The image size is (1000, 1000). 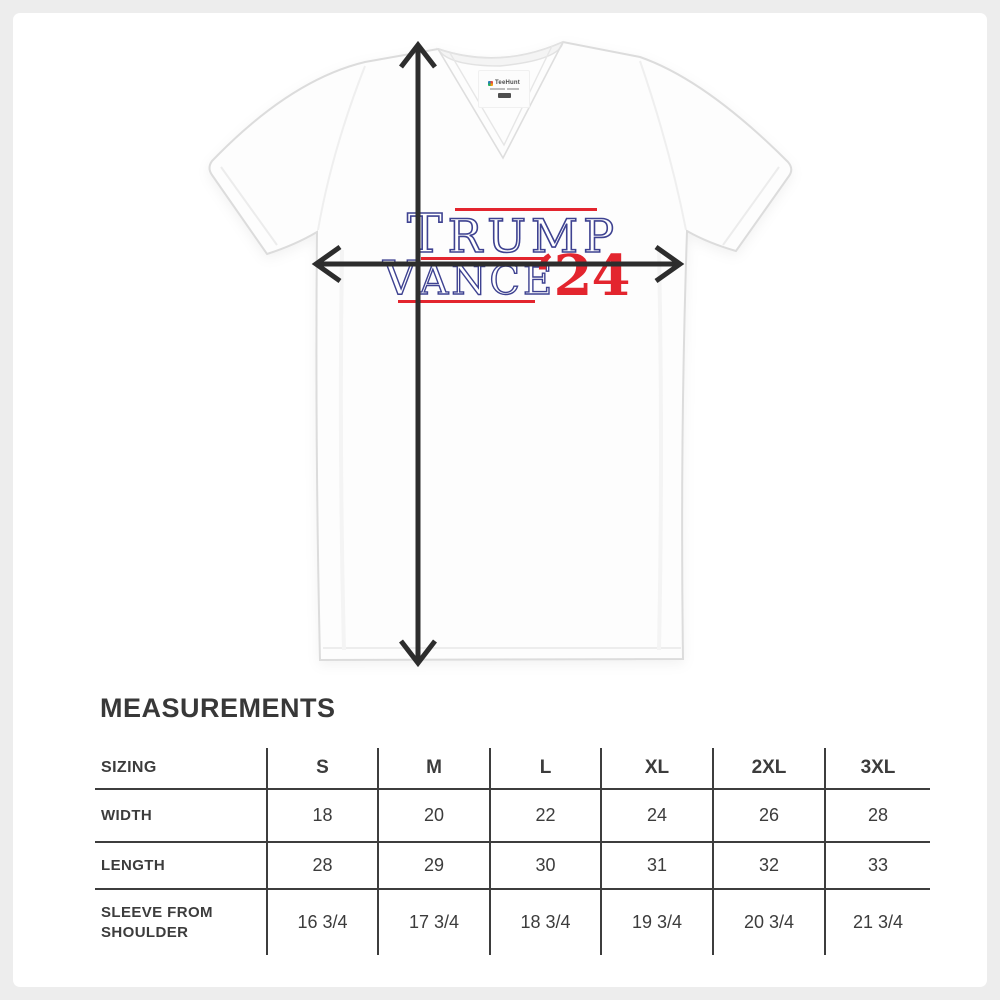 What do you see at coordinates (181, 816) in the screenshot?
I see `row-label-width: WIDTH` at bounding box center [181, 816].